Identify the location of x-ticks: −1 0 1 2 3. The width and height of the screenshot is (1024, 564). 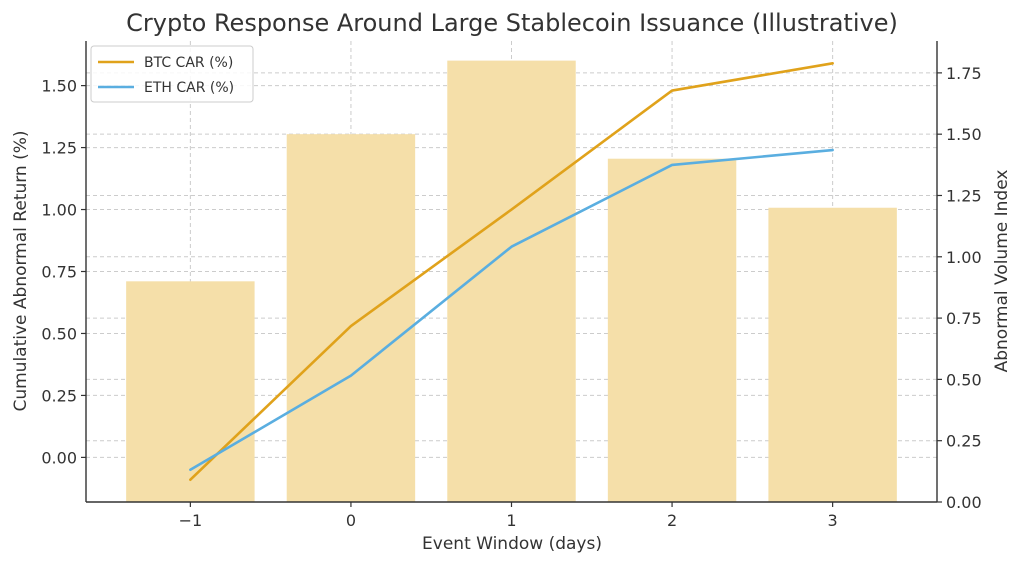
(508, 516).